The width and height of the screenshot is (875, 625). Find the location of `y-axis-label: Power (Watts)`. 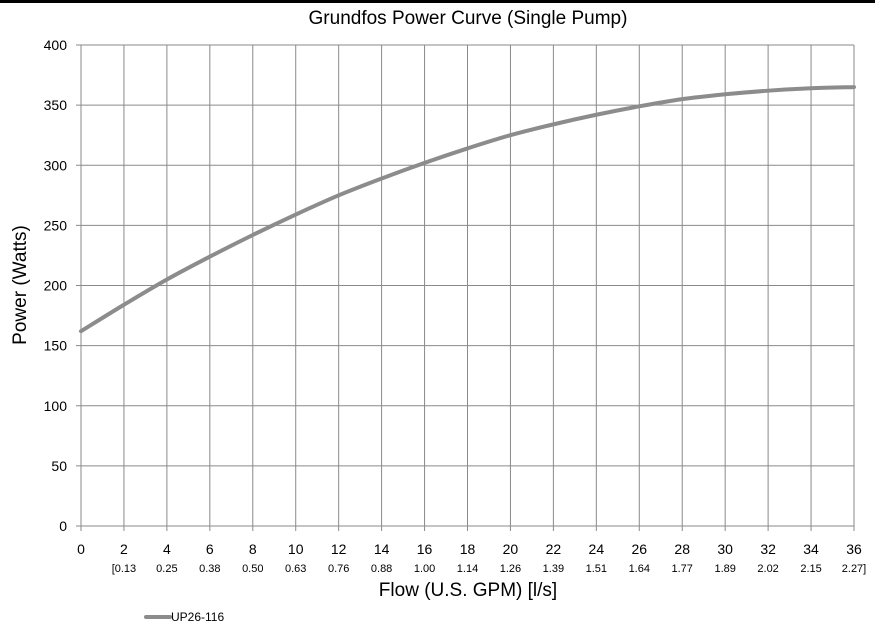

y-axis-label: Power (Watts) is located at coordinates (20, 285).